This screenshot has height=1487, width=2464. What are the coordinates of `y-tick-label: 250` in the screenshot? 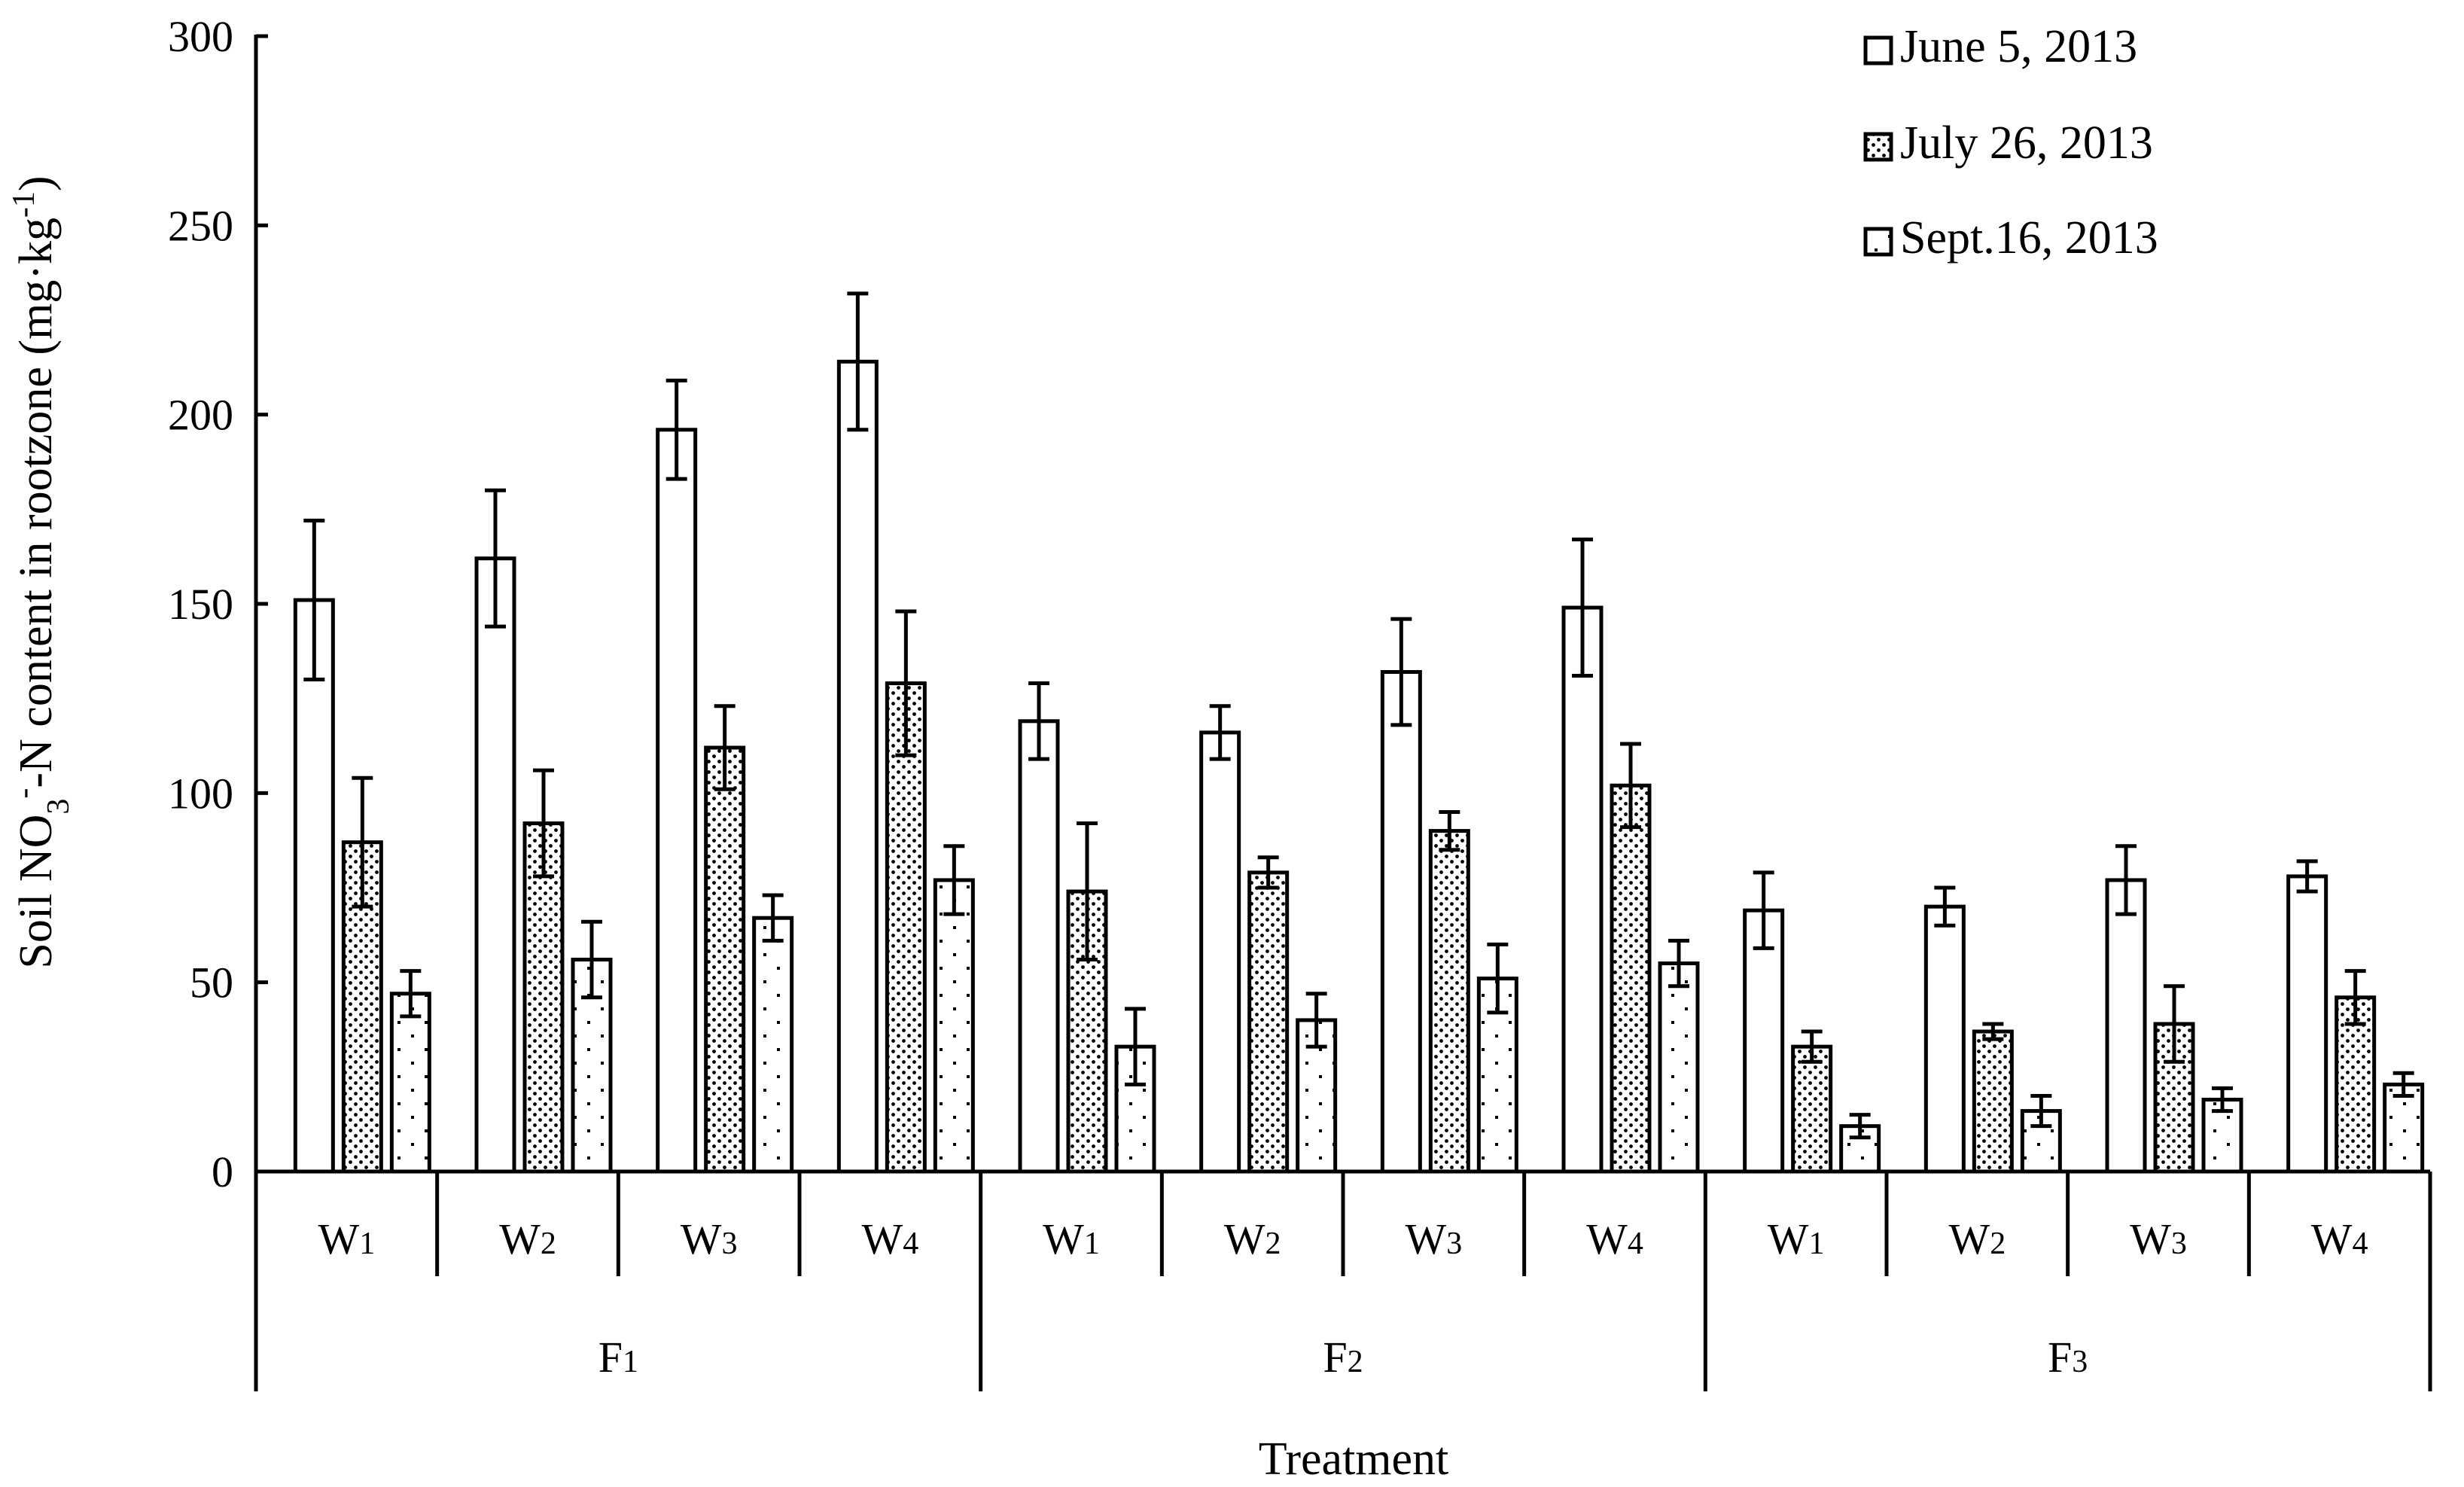 It's located at (201, 226).